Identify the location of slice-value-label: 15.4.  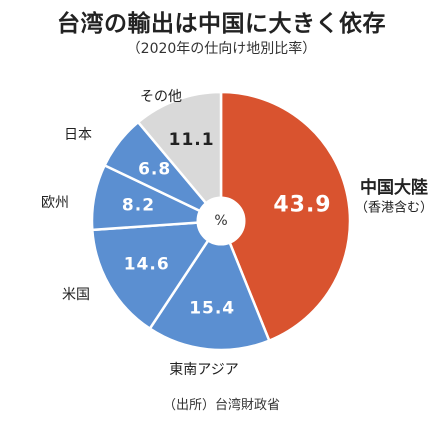
(212, 309).